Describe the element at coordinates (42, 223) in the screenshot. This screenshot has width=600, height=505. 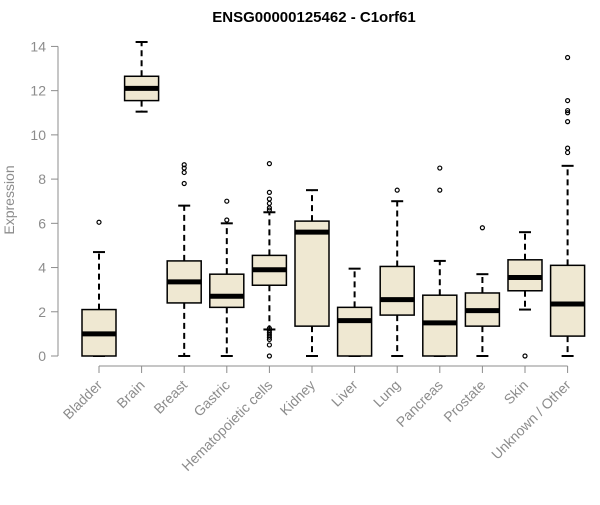
I see `y-tick-label: 6` at that location.